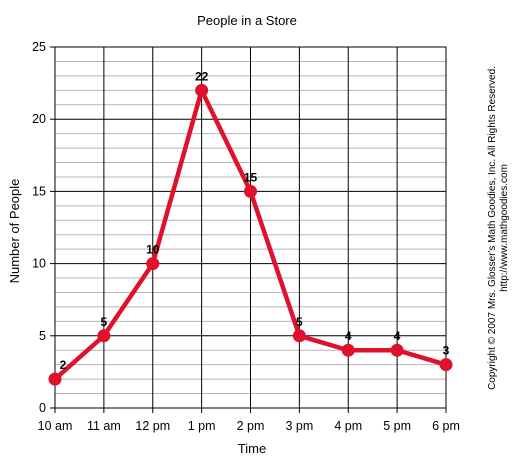 This screenshot has height=463, width=520. What do you see at coordinates (152, 426) in the screenshot?
I see `x-tick-label: 12 pm` at bounding box center [152, 426].